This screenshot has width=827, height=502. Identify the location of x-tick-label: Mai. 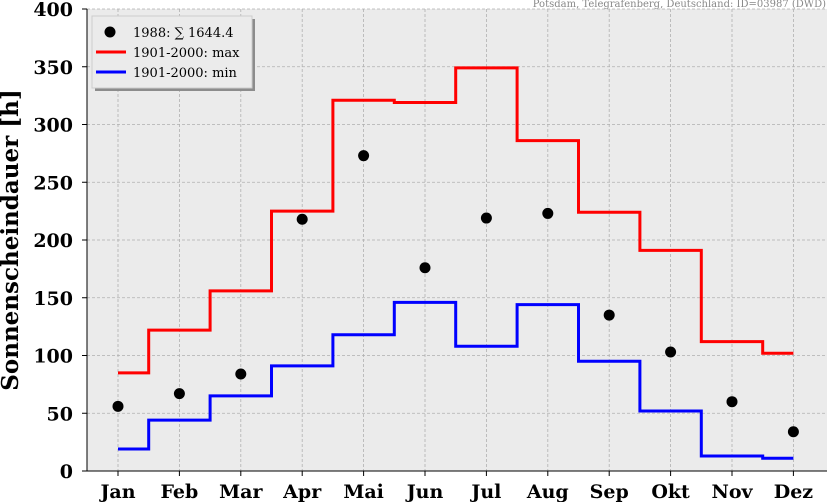
(363, 491).